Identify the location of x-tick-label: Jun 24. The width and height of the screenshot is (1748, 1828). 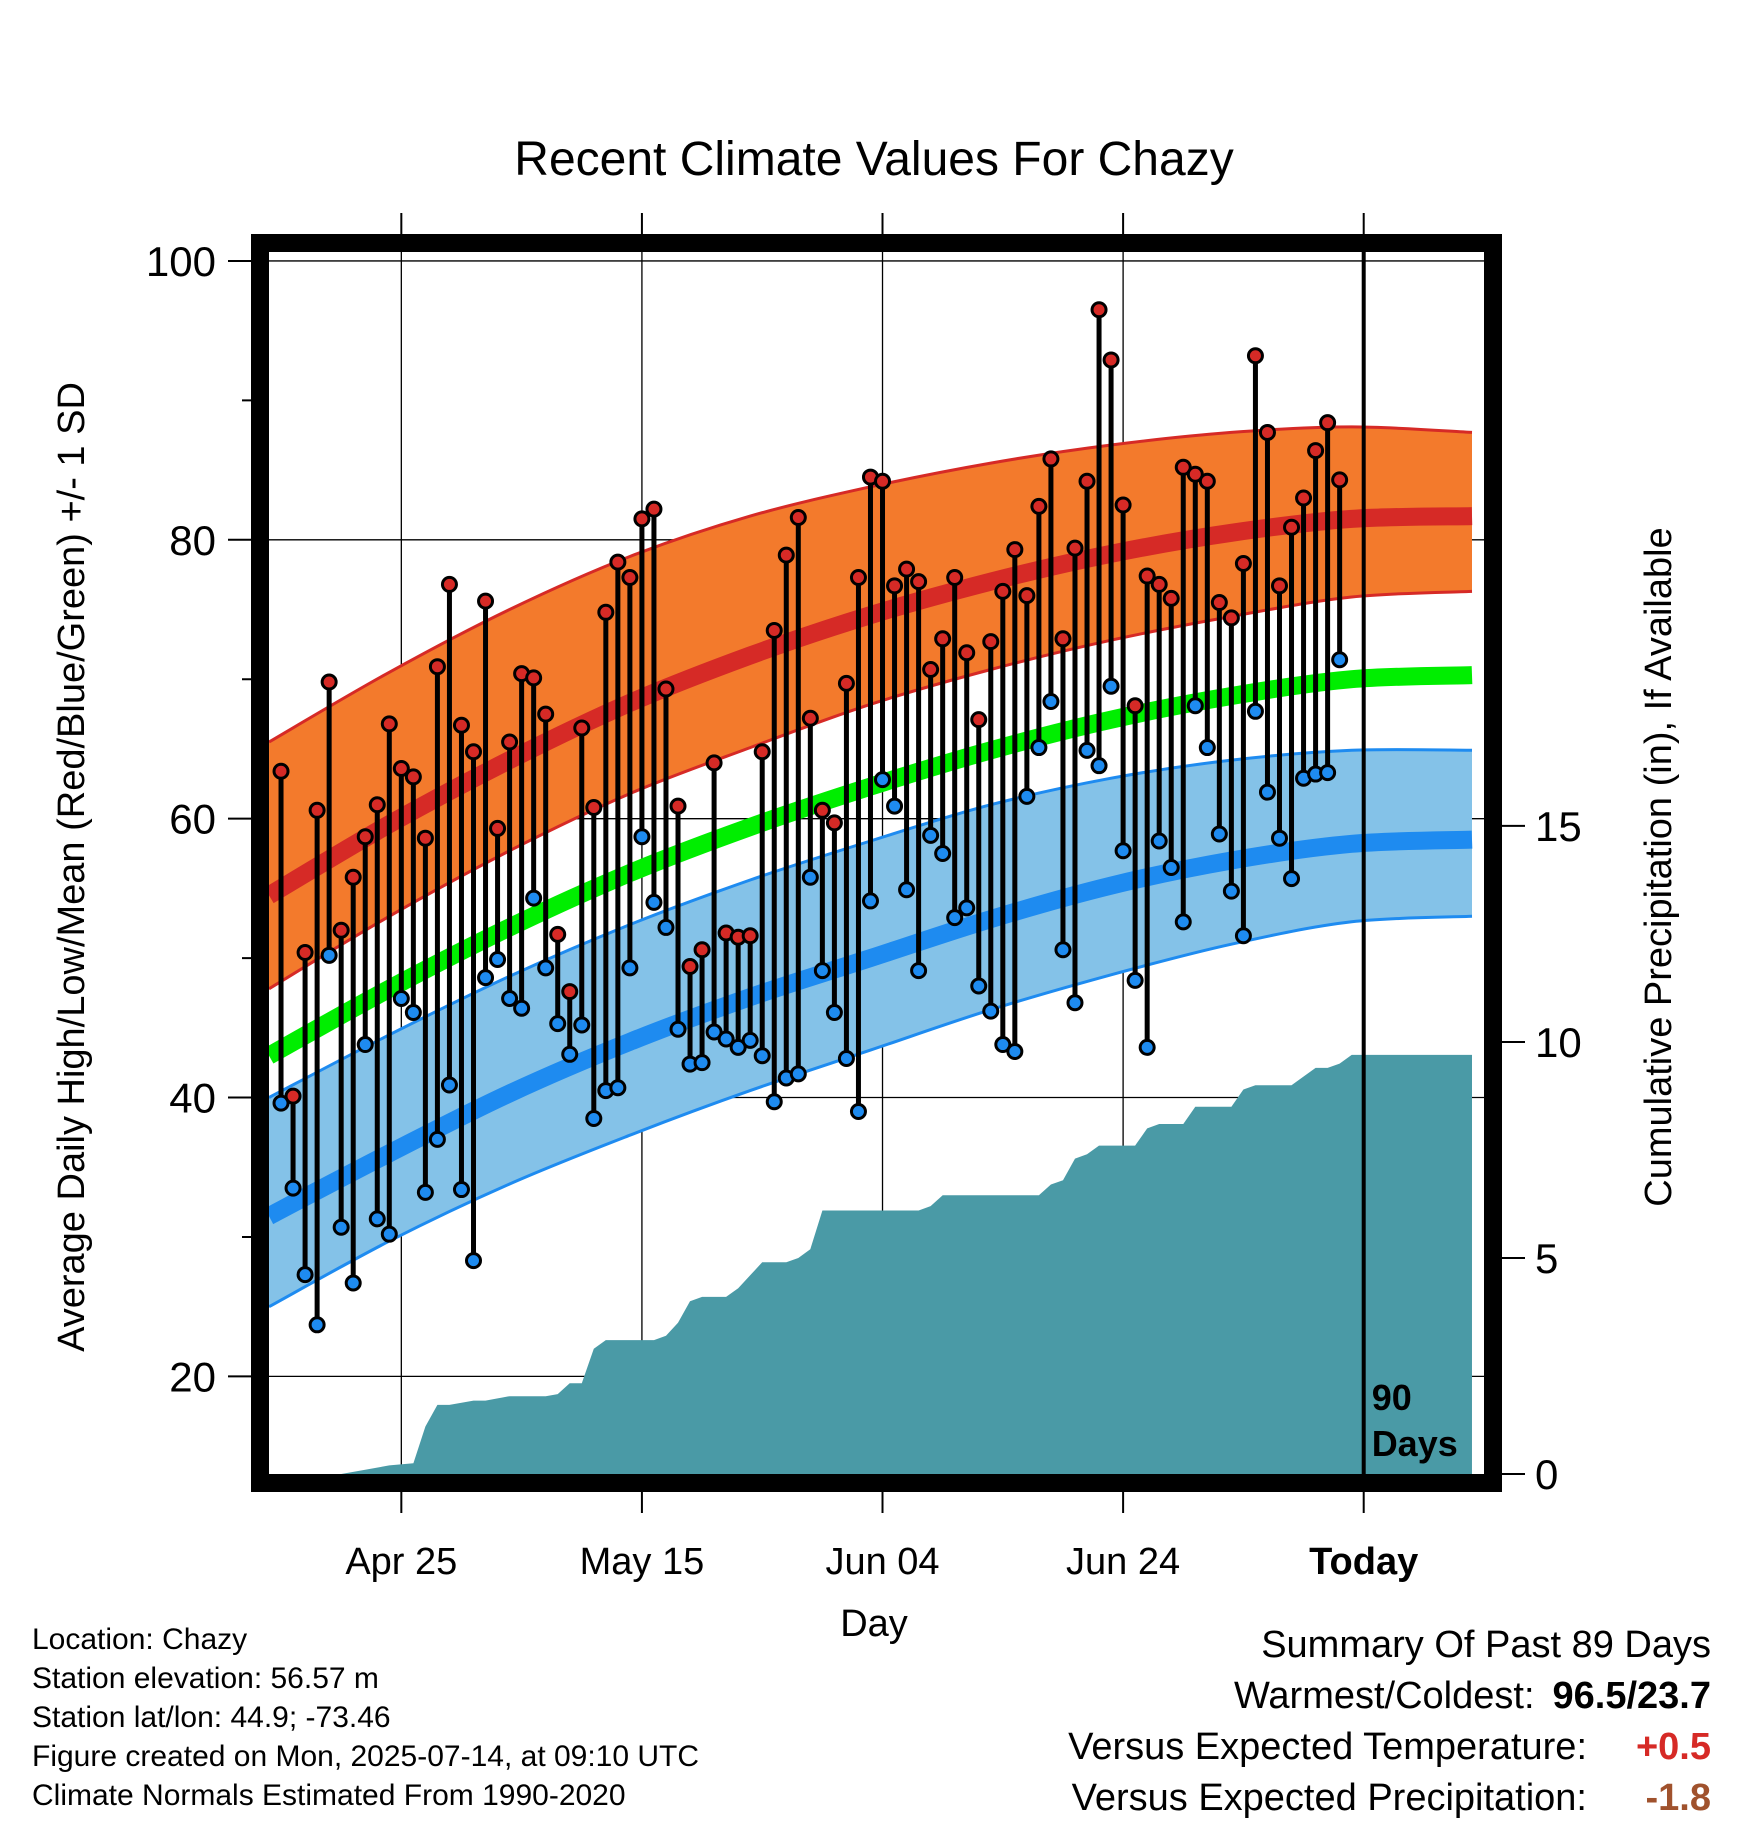
(1123, 1562).